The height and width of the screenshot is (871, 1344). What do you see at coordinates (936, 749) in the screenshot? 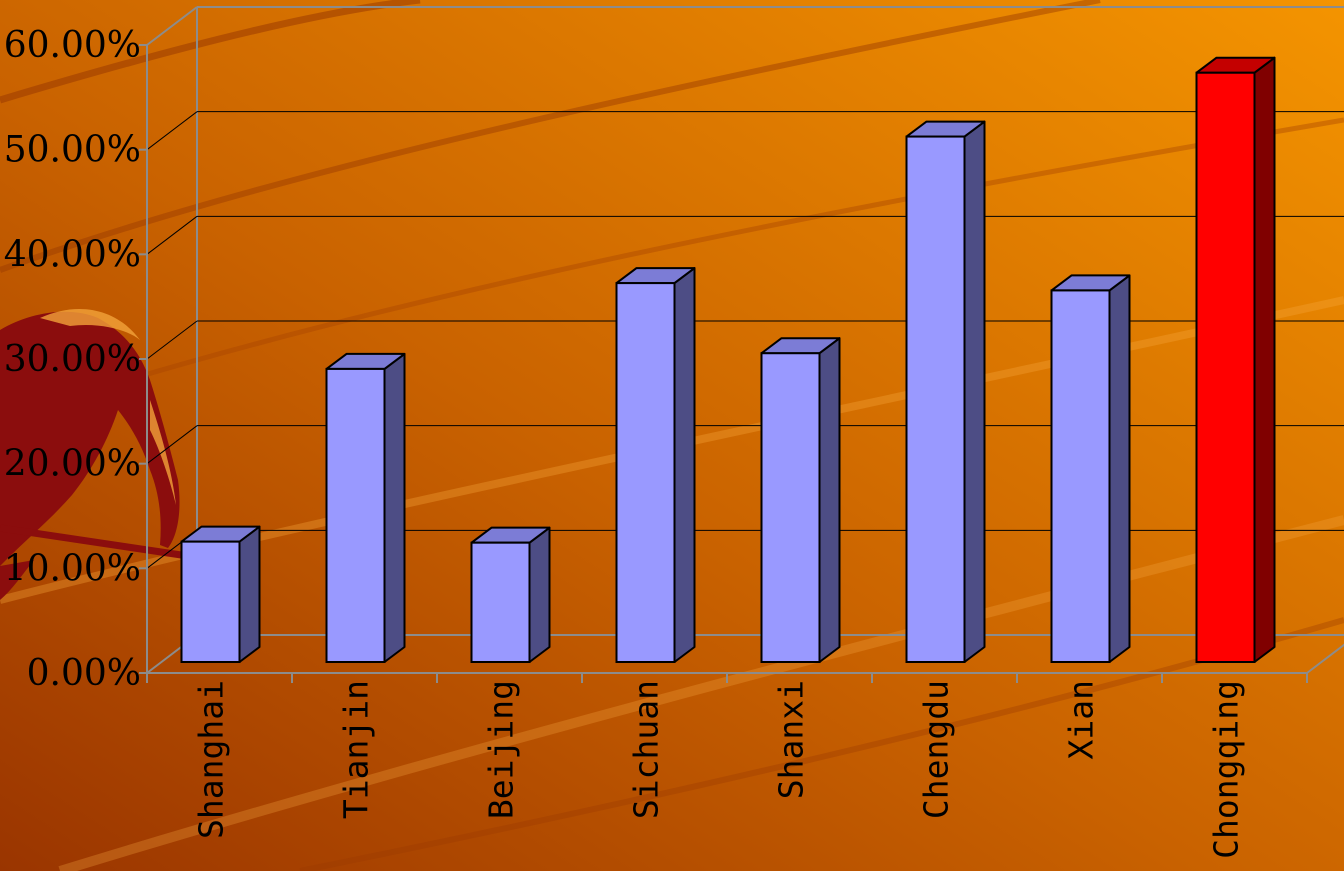
I see `x-tick-label: Chengdu` at bounding box center [936, 749].